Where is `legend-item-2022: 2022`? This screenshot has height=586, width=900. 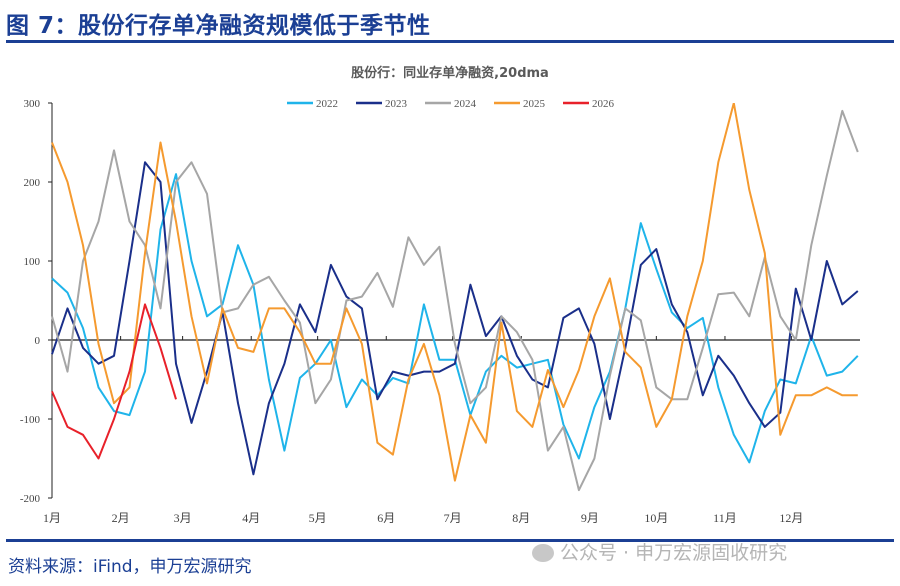
legend-item-2022: 2022 is located at coordinates (312, 104).